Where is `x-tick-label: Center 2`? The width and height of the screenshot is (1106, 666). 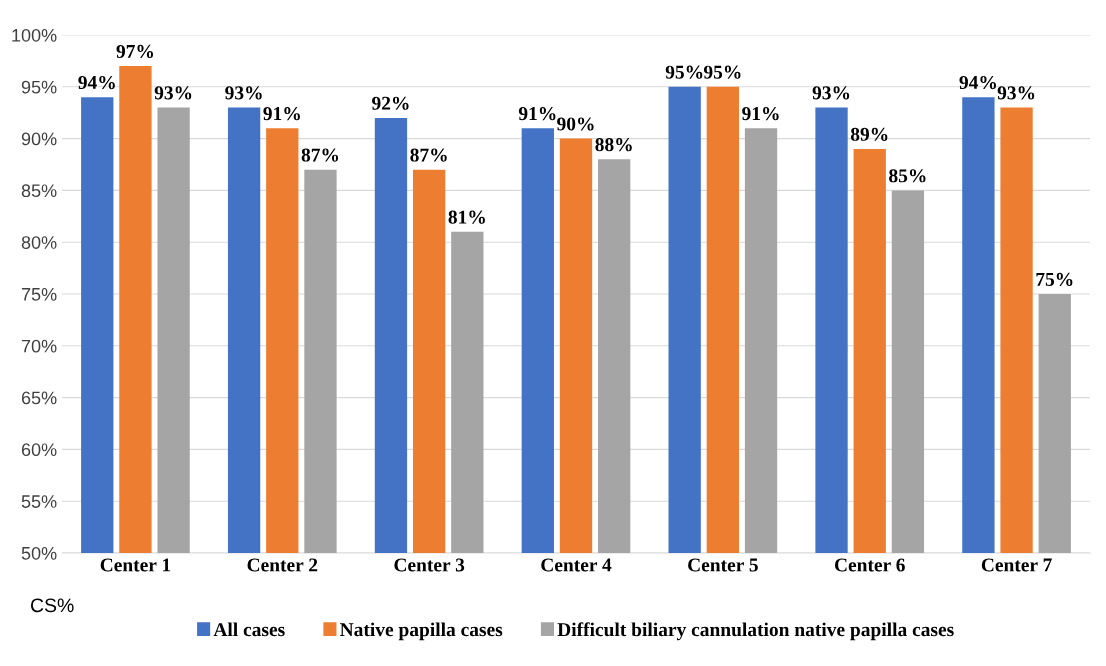 x-tick-label: Center 2 is located at coordinates (282, 565).